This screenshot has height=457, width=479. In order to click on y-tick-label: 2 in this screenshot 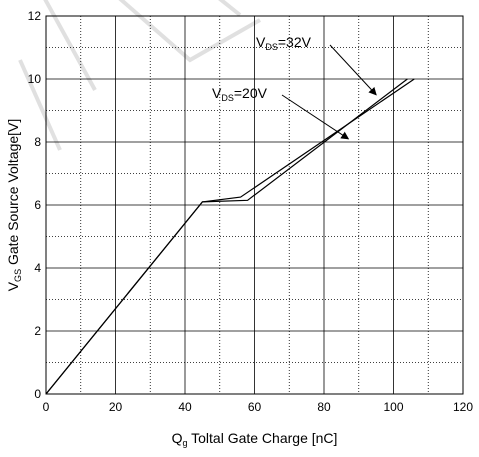, I will do `click(37, 331)`.